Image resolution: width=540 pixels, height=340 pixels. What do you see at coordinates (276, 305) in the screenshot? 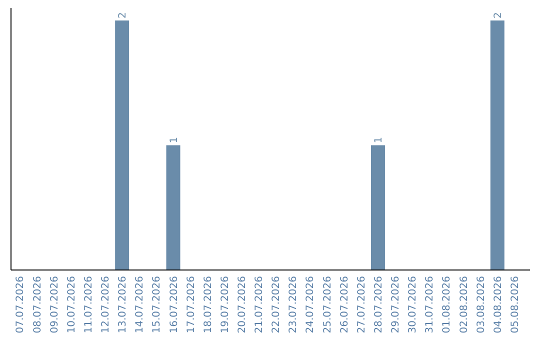
I see `x-tick-label: 22.07.2026` at bounding box center [276, 305].